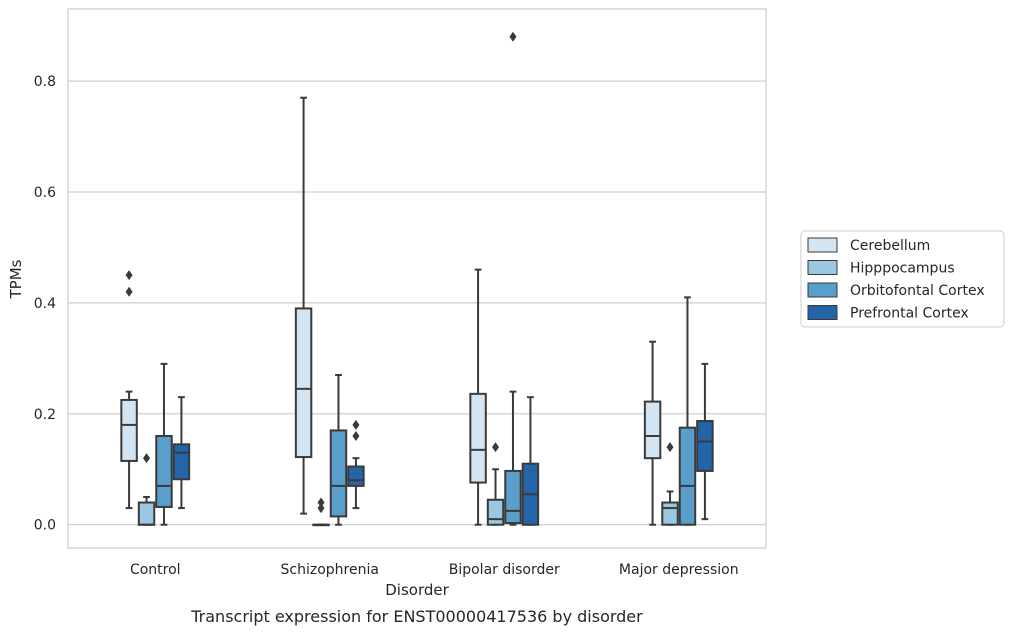 The width and height of the screenshot is (1014, 634). Describe the element at coordinates (679, 570) in the screenshot. I see `x-tick-label: Major depression` at that location.